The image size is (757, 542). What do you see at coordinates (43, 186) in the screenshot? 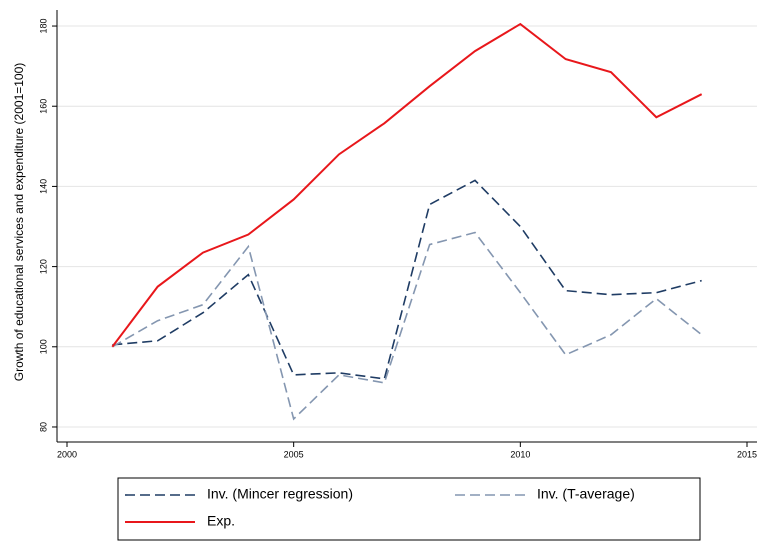
I see `y-tick-label: 140` at bounding box center [43, 186].